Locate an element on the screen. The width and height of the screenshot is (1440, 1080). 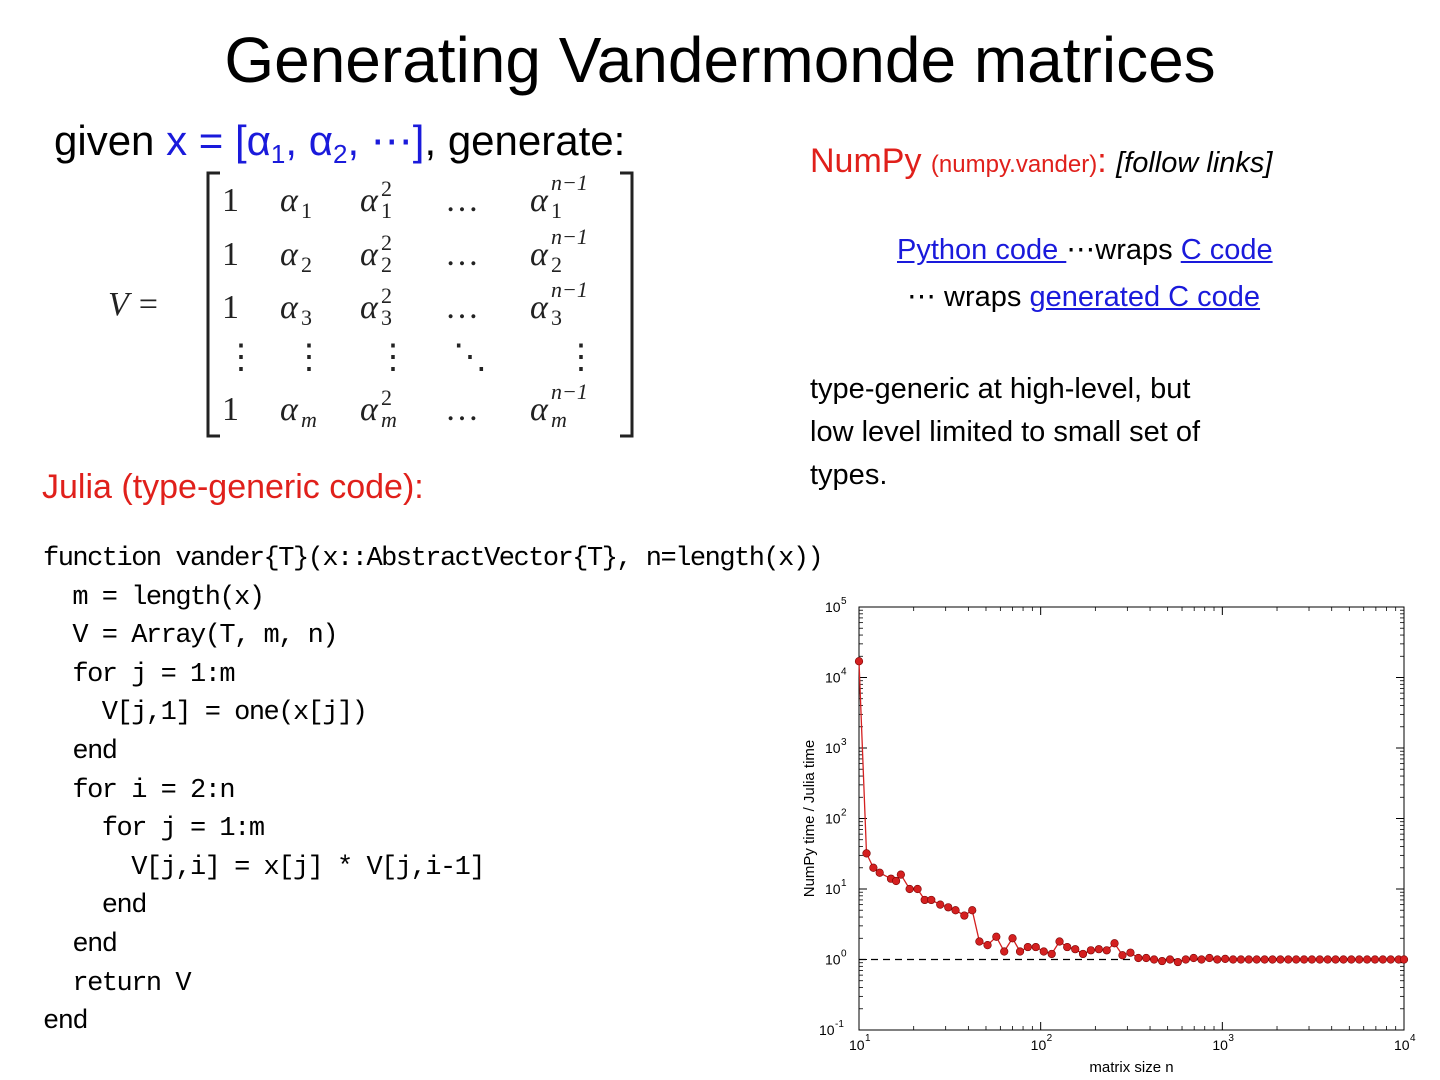
plot-frame is located at coordinates (1131, 818).